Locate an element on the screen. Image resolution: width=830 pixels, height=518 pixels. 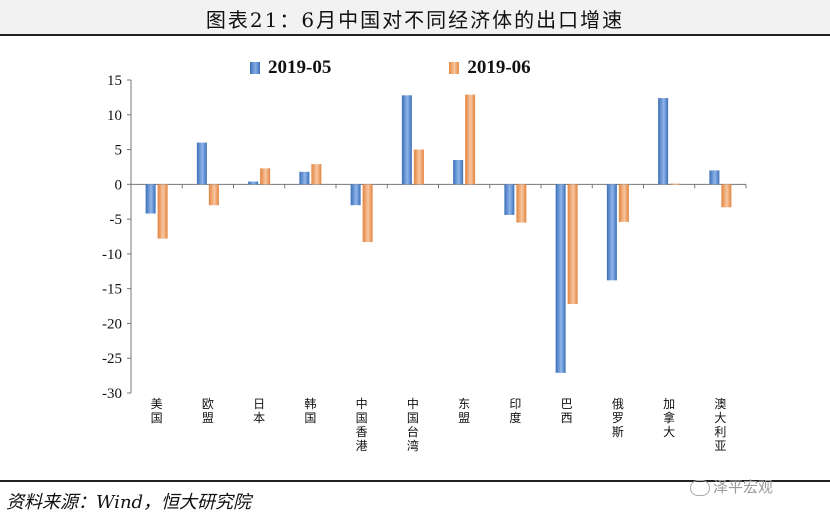
y-tick-label: -15 is located at coordinates (112, 290).